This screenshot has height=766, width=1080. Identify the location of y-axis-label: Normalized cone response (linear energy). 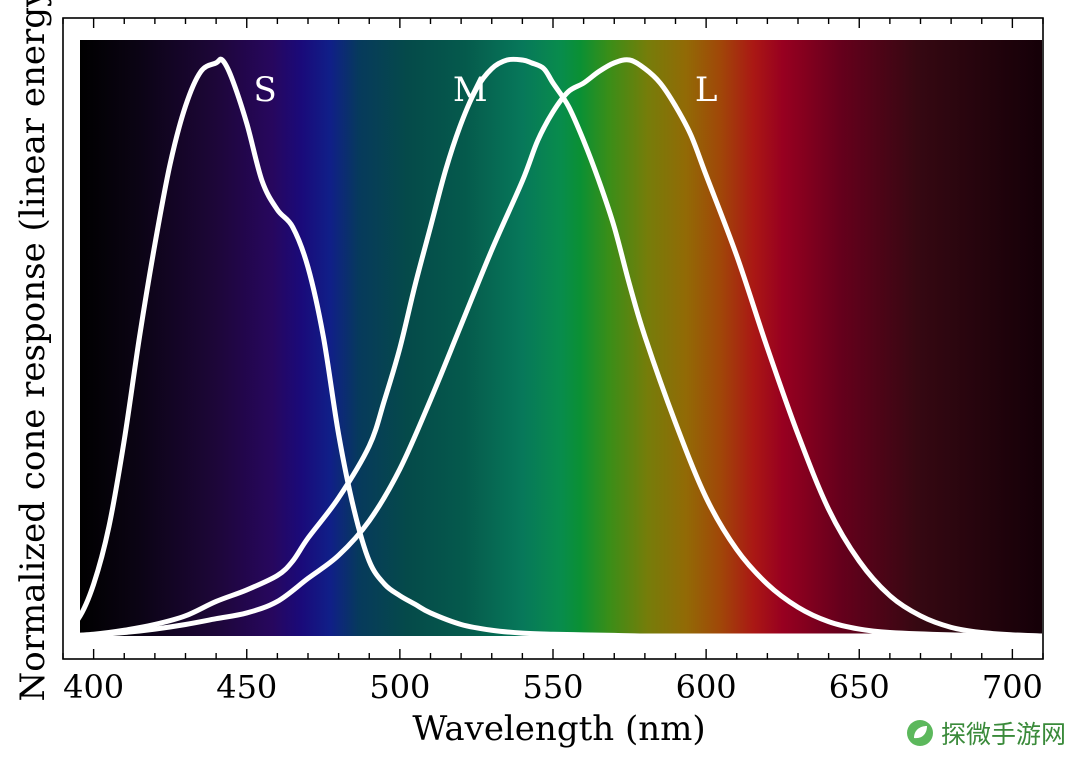
(33, 351).